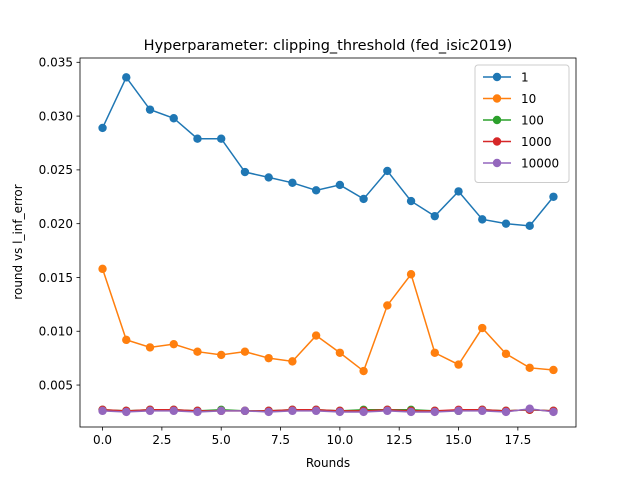  I want to click on legend-label: 10, so click(528, 99).